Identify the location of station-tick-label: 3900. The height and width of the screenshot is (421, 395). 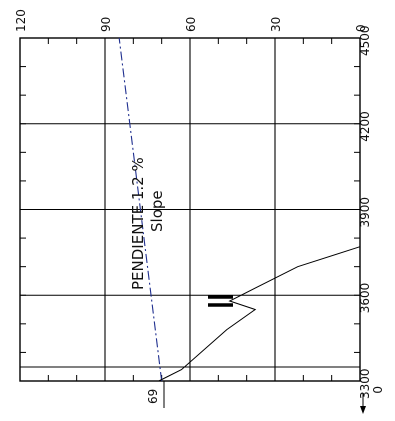
(365, 212).